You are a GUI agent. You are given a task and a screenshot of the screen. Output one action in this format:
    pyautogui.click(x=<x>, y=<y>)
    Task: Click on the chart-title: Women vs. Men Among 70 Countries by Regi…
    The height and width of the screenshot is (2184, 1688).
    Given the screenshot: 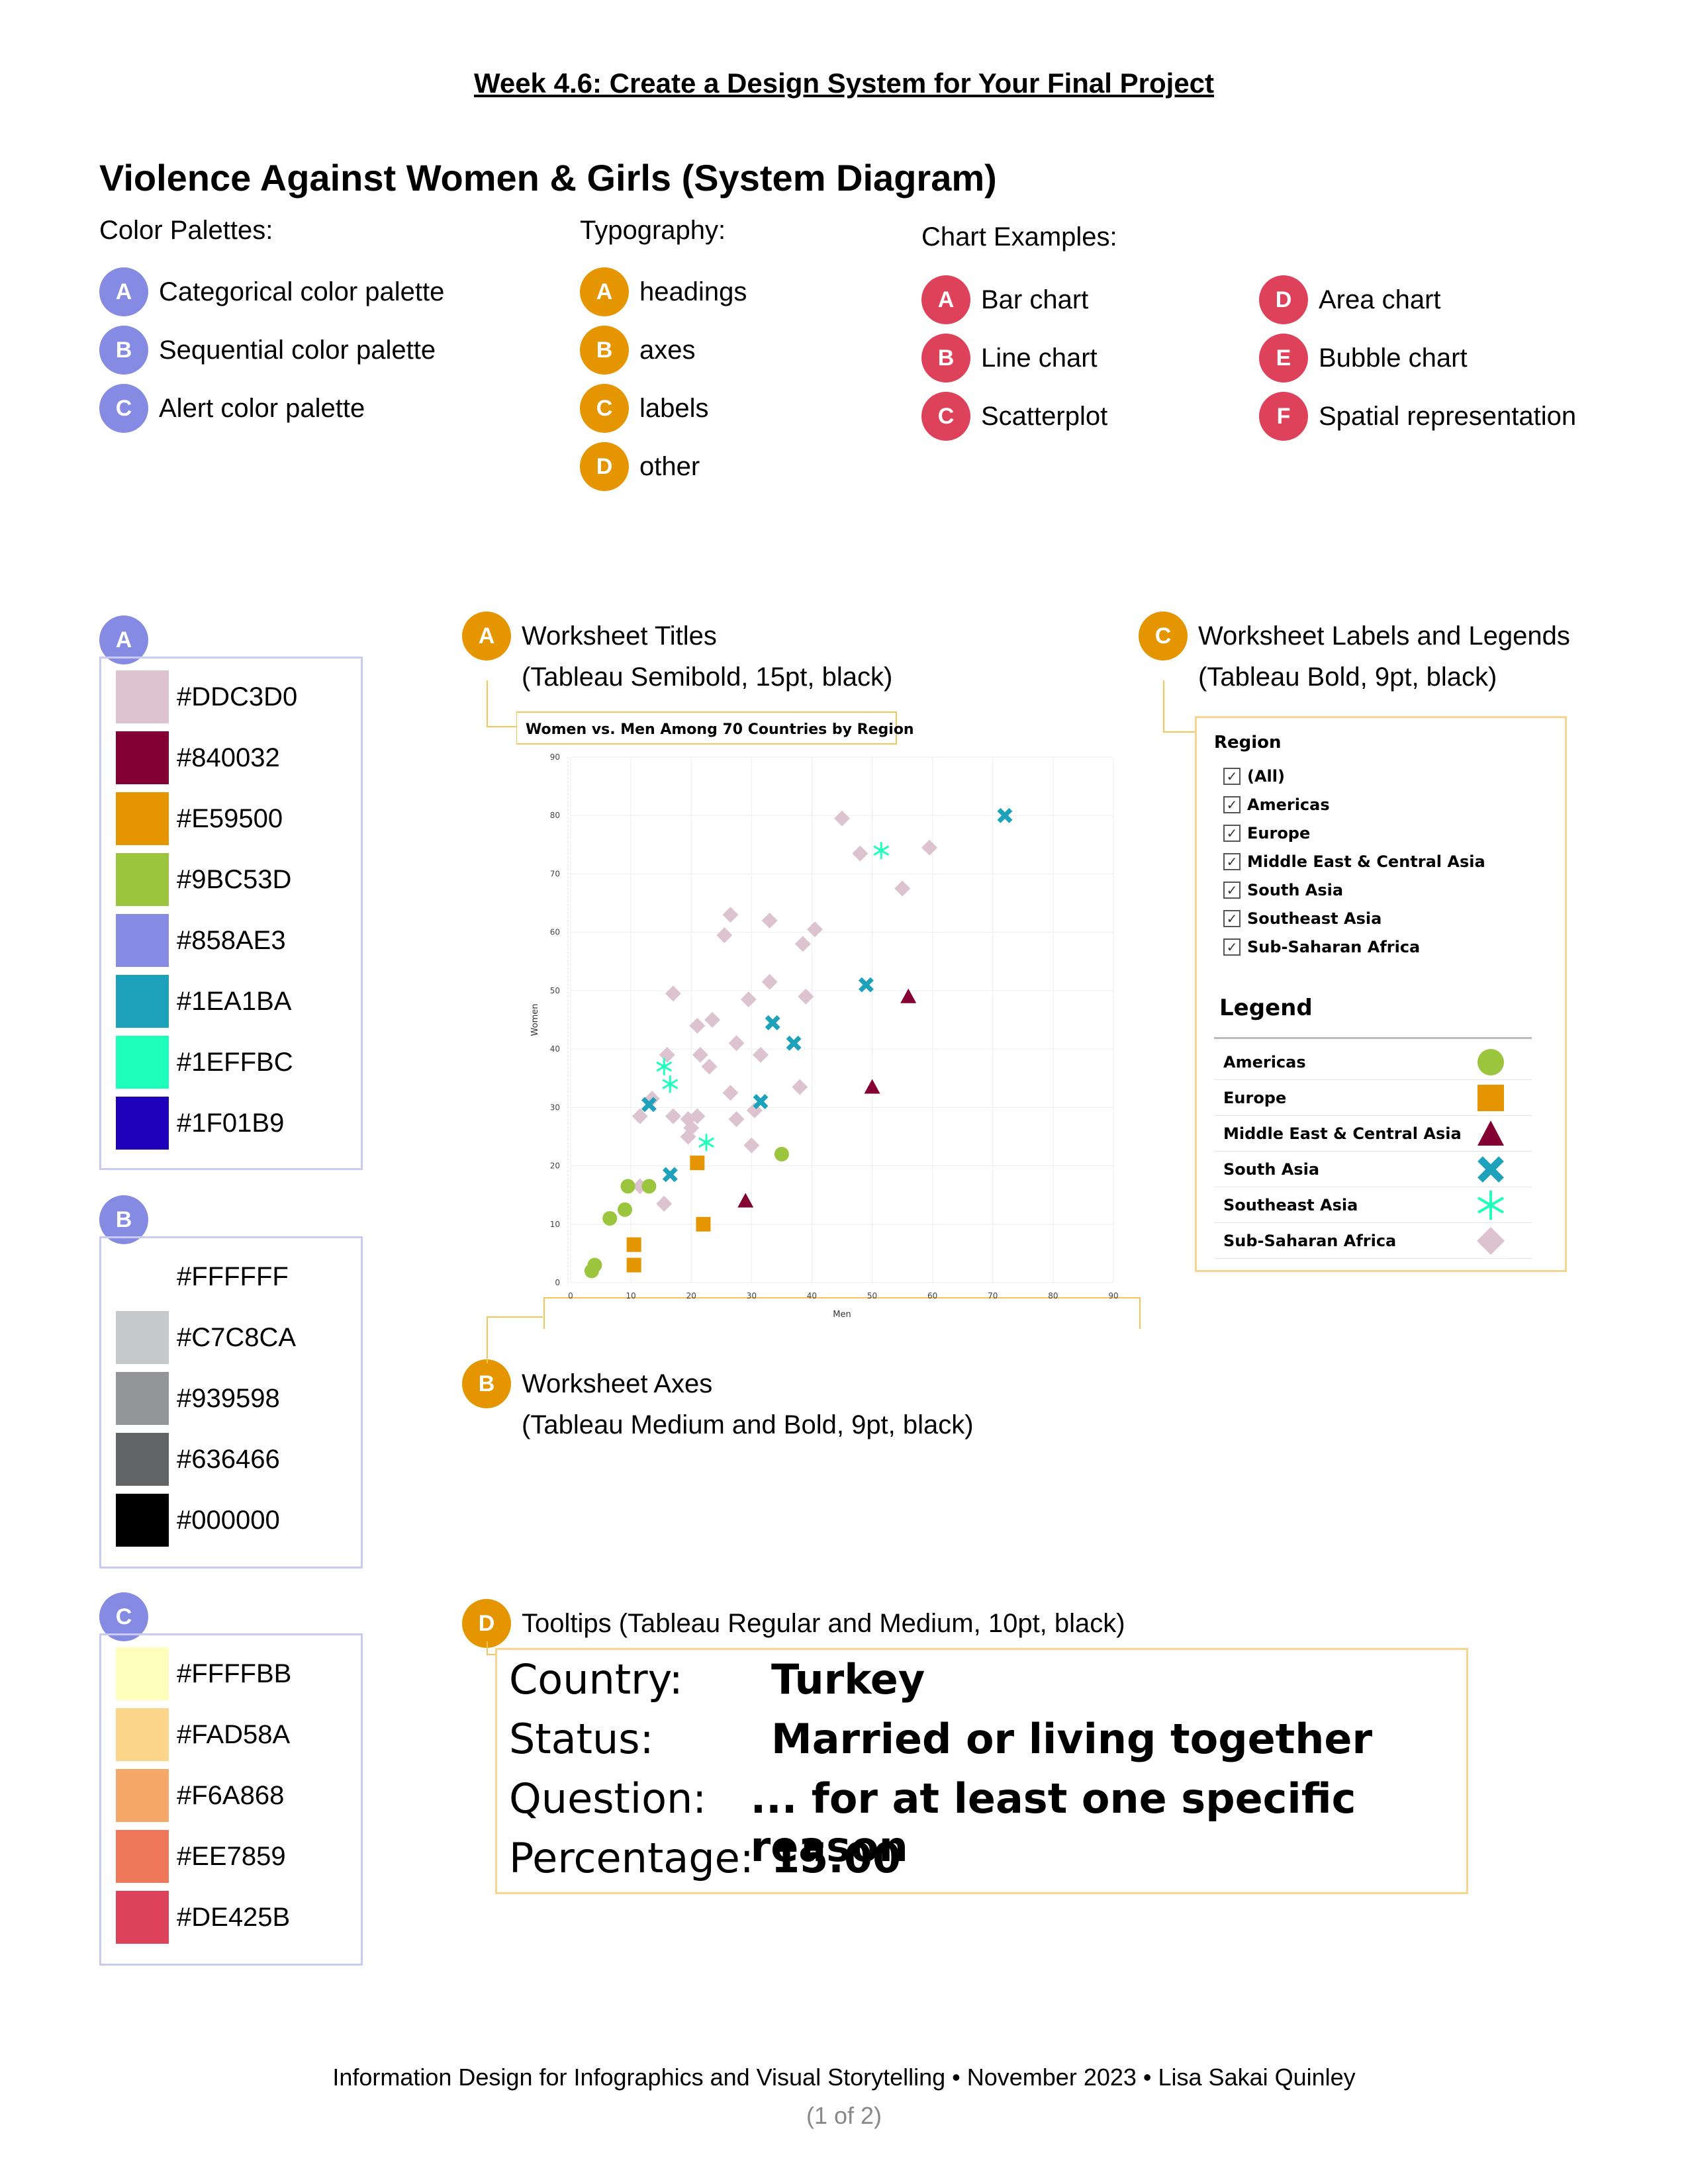 What is the action you would take?
    pyautogui.click(x=720, y=729)
    